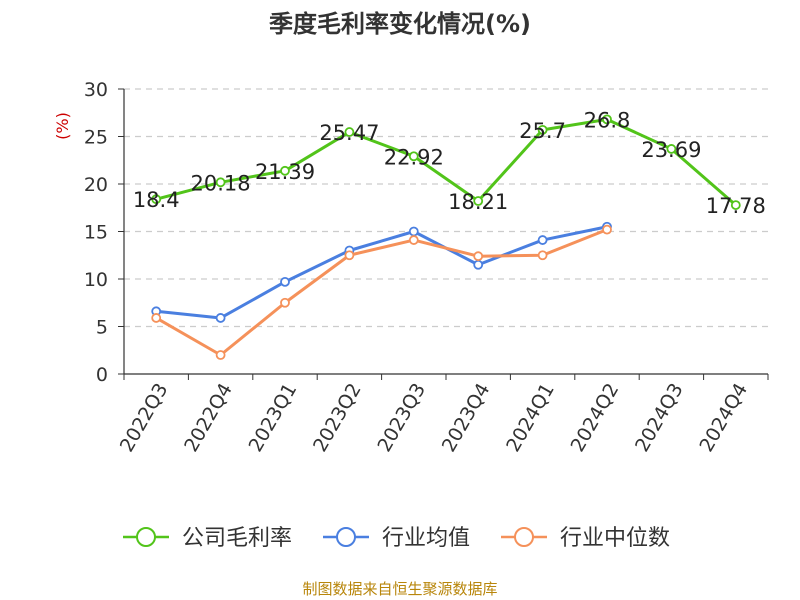  What do you see at coordinates (595, 418) in the screenshot?
I see `x-tick-label: 2024Q2` at bounding box center [595, 418].